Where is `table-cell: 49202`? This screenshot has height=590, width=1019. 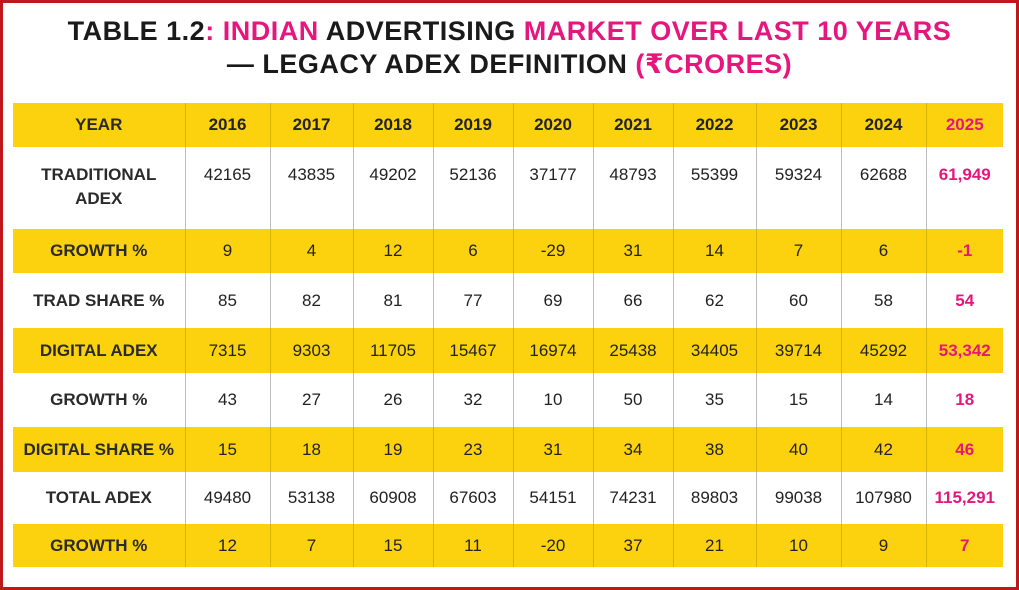
table-cell: 49202 is located at coordinates (392, 188).